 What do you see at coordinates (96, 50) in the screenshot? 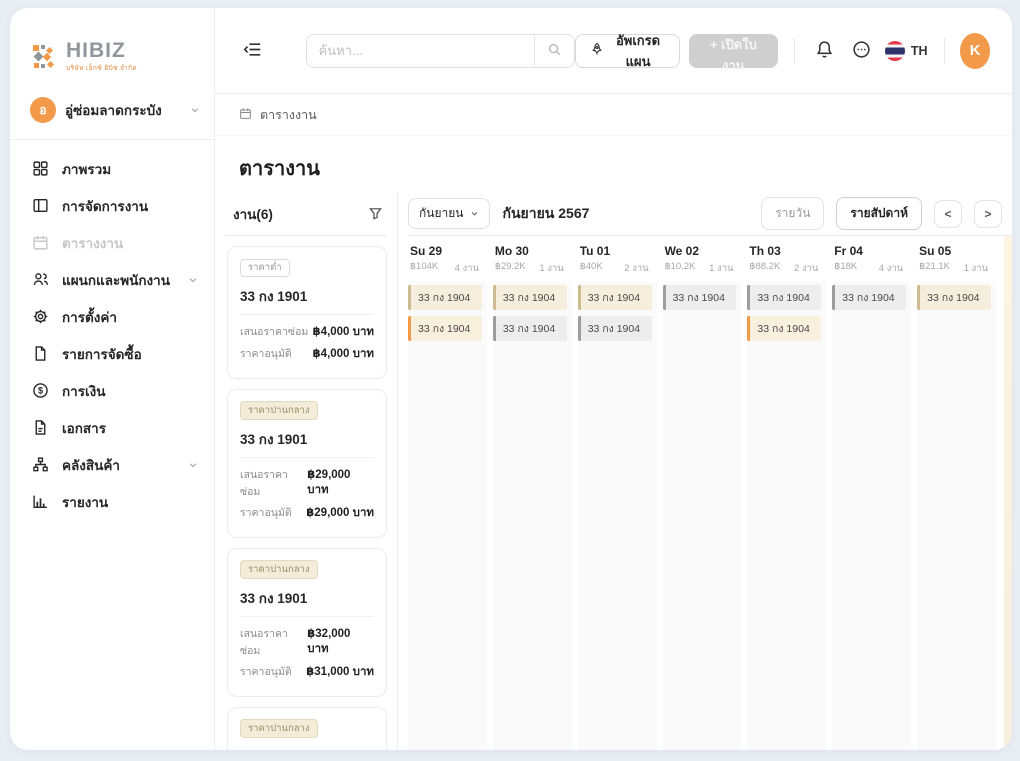
I see `brand-name: HIBIZ` at bounding box center [96, 50].